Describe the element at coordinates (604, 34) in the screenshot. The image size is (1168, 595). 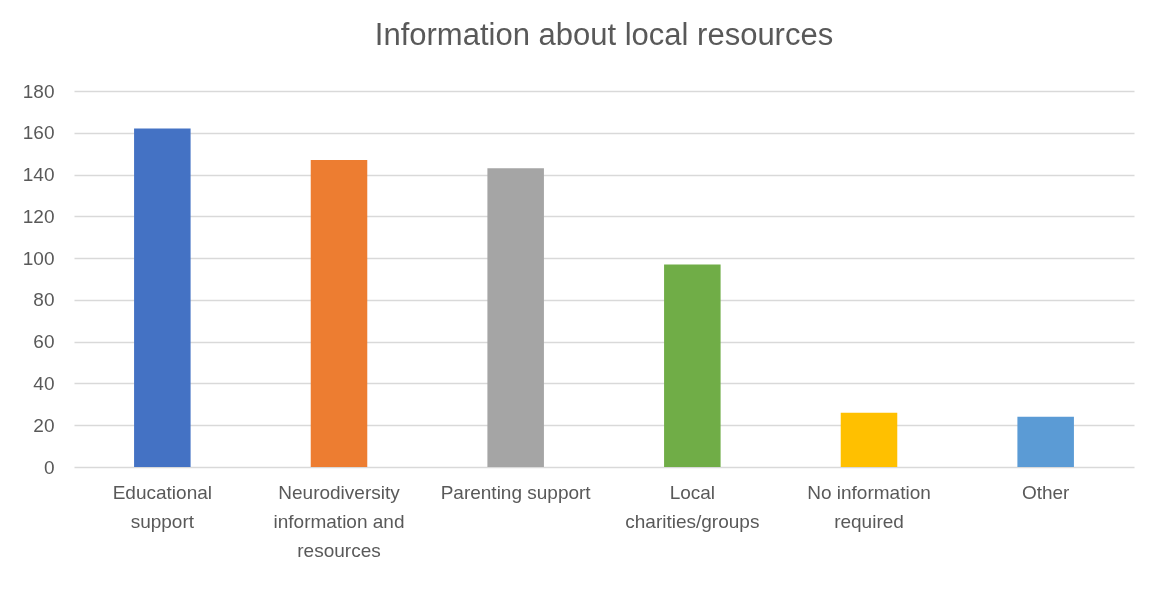
I see `chart-title: Information about local resources` at that location.